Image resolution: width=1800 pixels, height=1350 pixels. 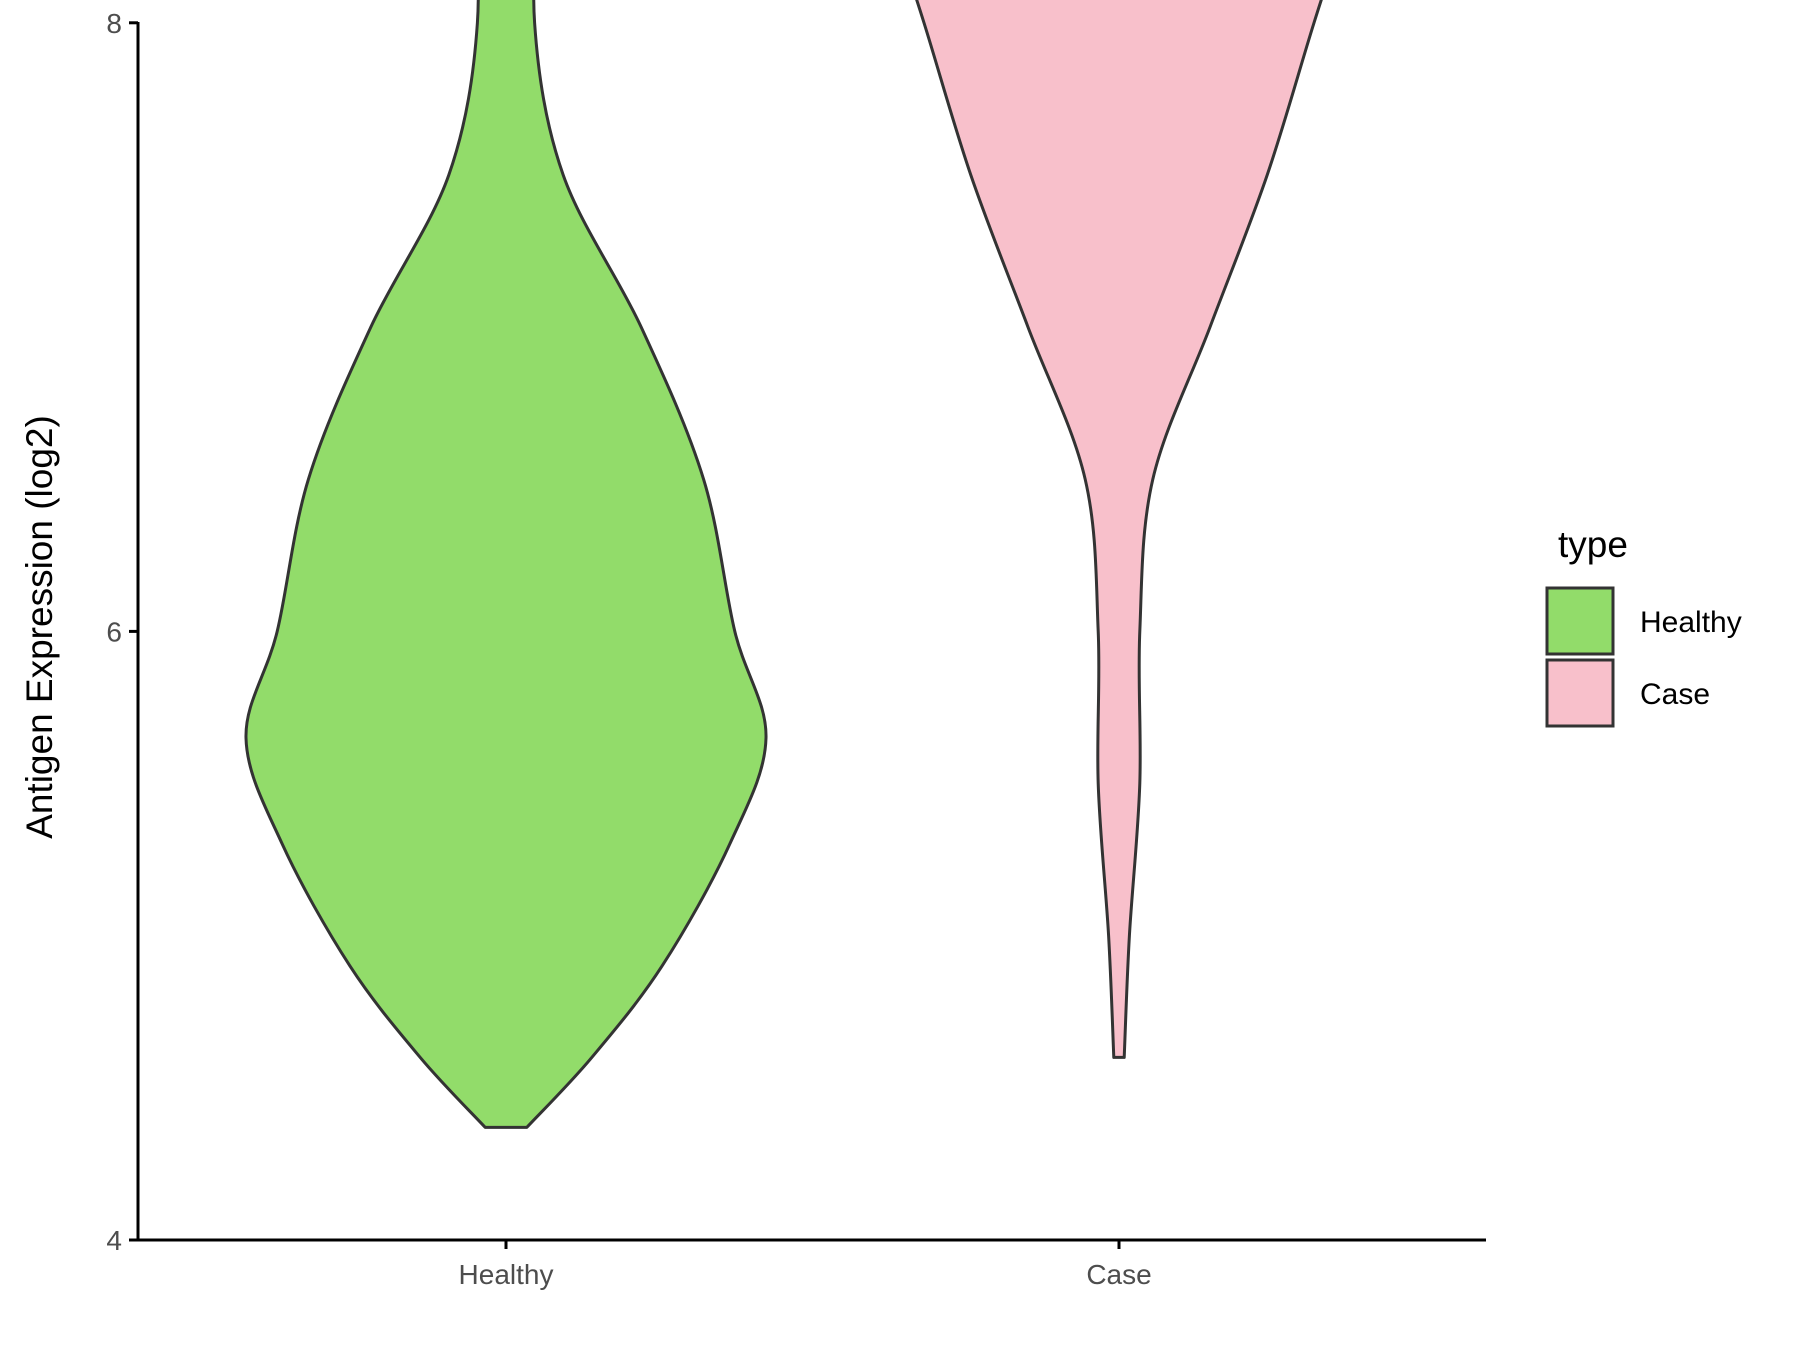 I want to click on x-tick-label: Case, so click(x=1118, y=1274).